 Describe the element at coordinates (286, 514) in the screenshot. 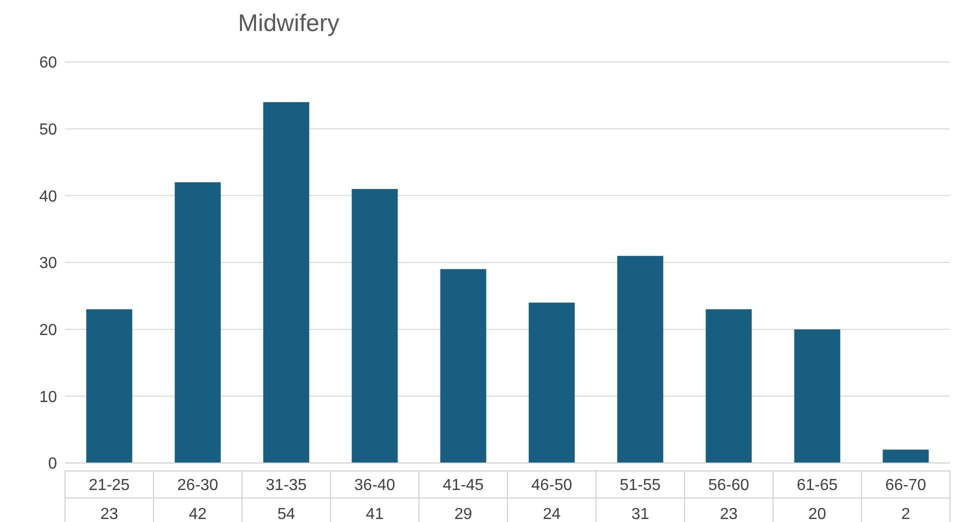

I see `data-label: 54` at that location.